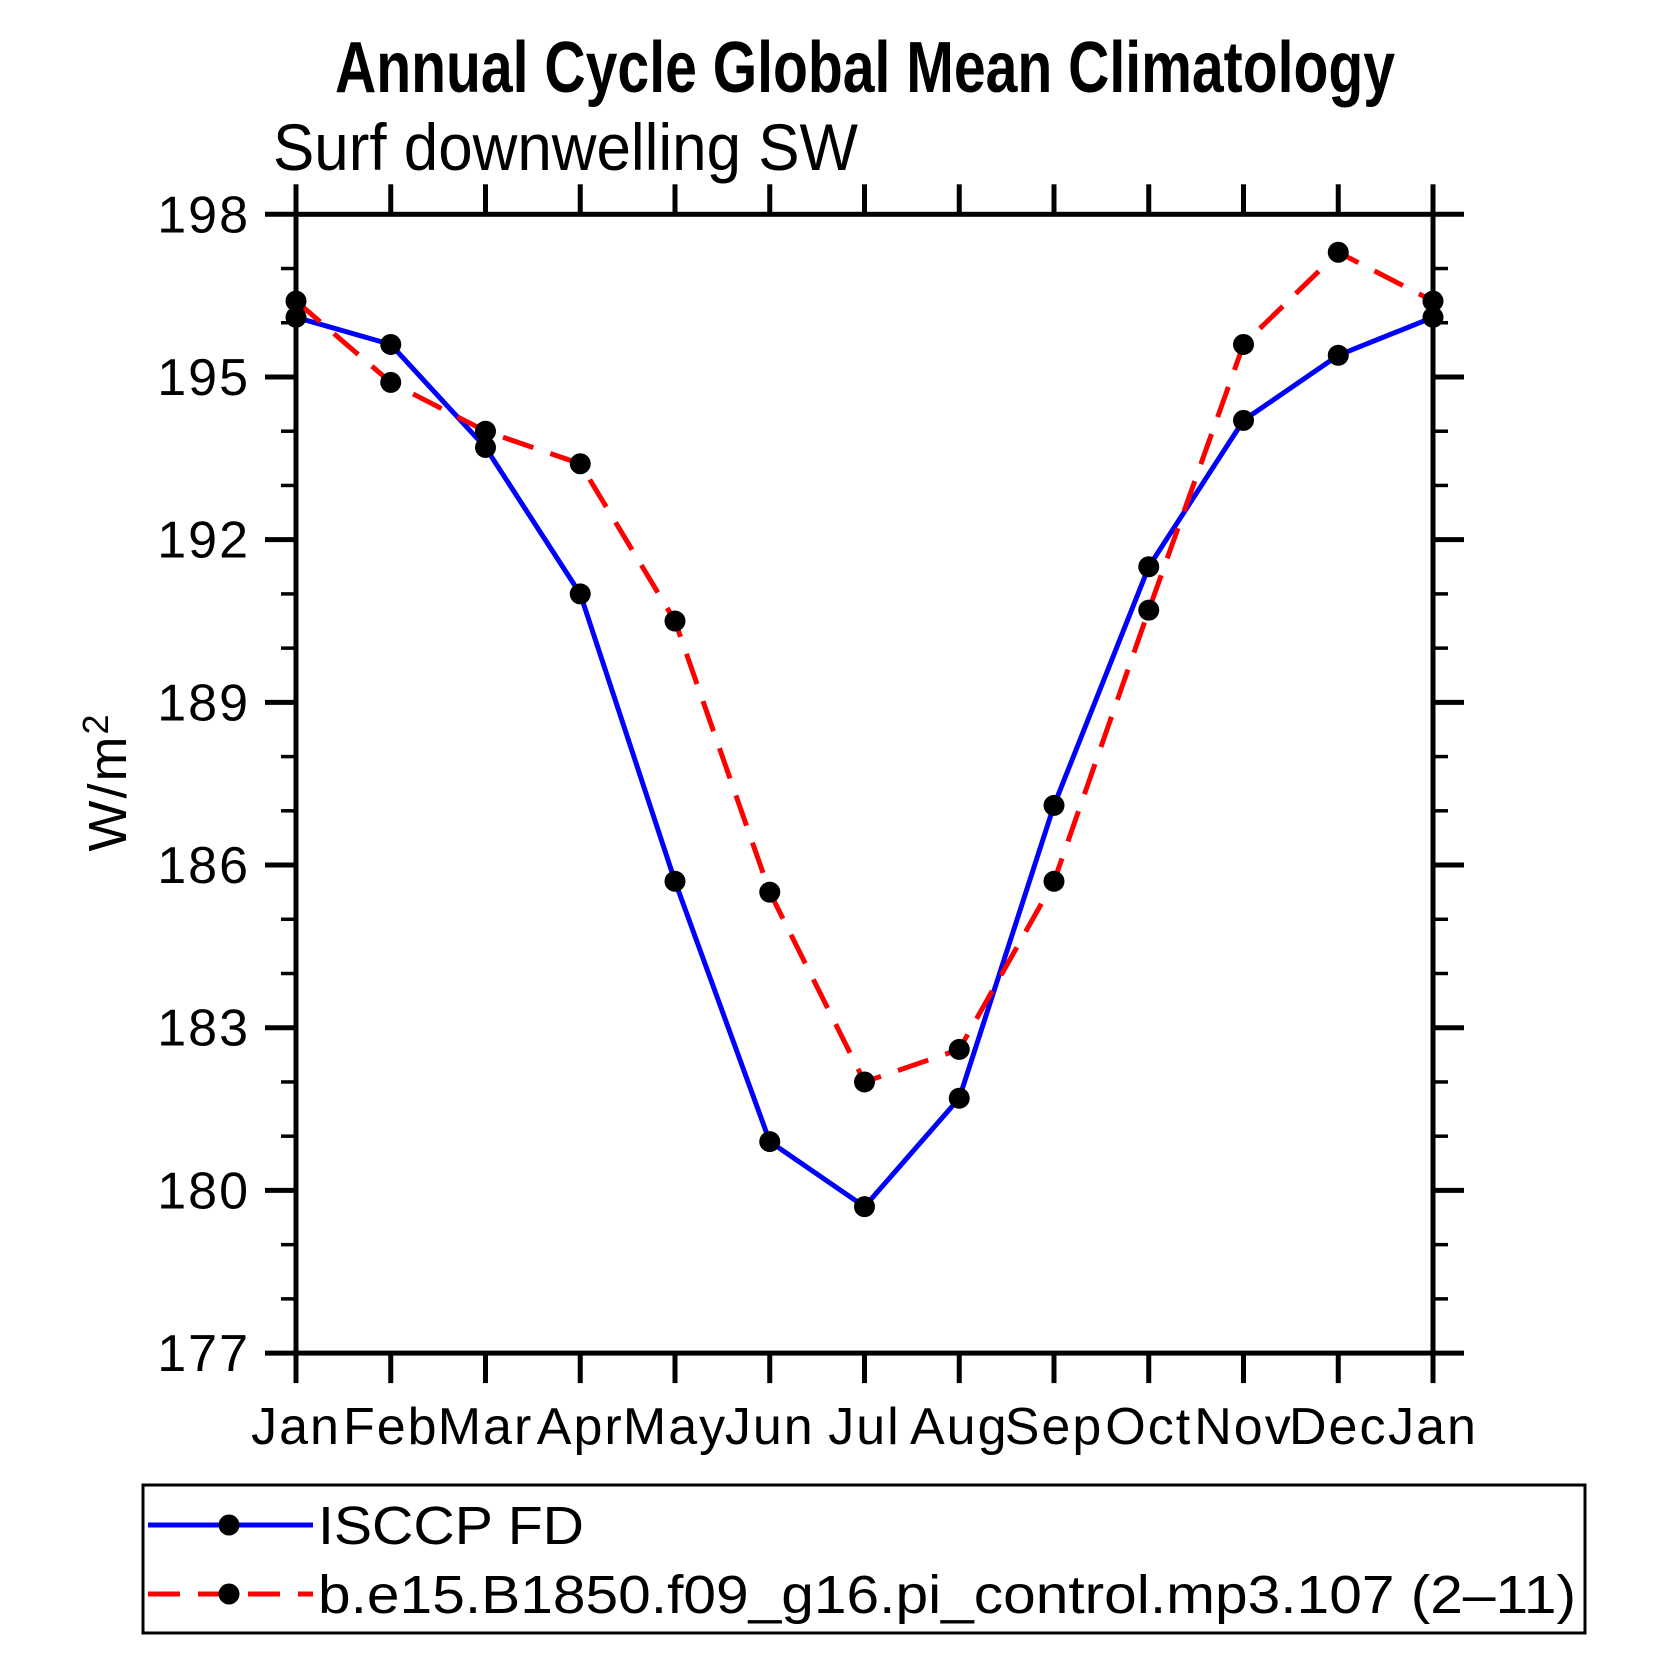 This screenshot has width=1674, height=1674. What do you see at coordinates (203, 541) in the screenshot?
I see `y-tick-label: 192` at bounding box center [203, 541].